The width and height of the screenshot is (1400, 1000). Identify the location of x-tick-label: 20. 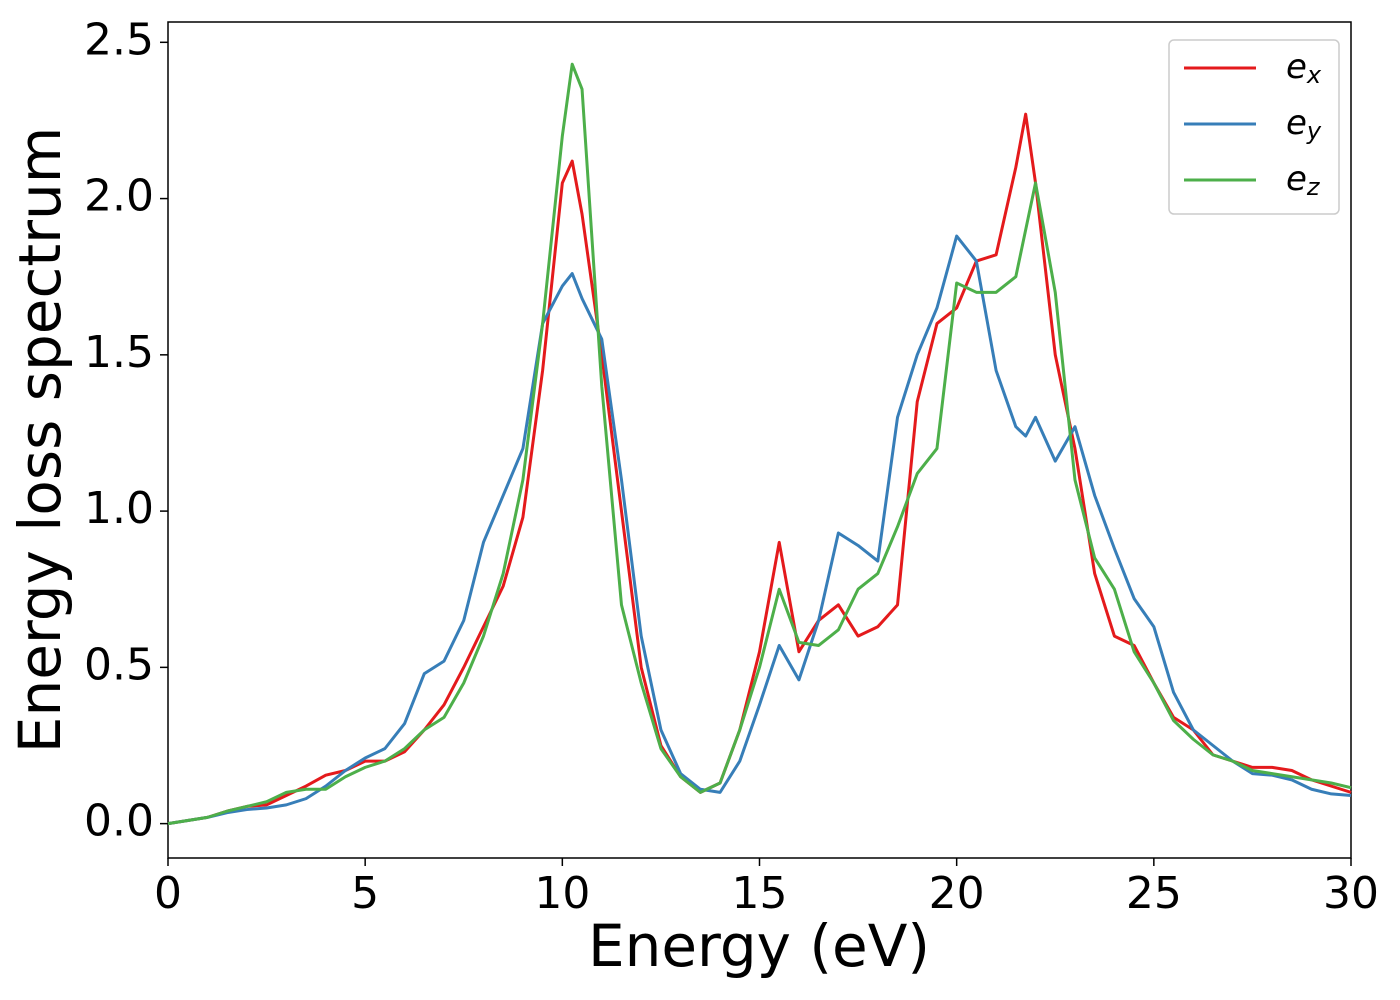
(957, 893).